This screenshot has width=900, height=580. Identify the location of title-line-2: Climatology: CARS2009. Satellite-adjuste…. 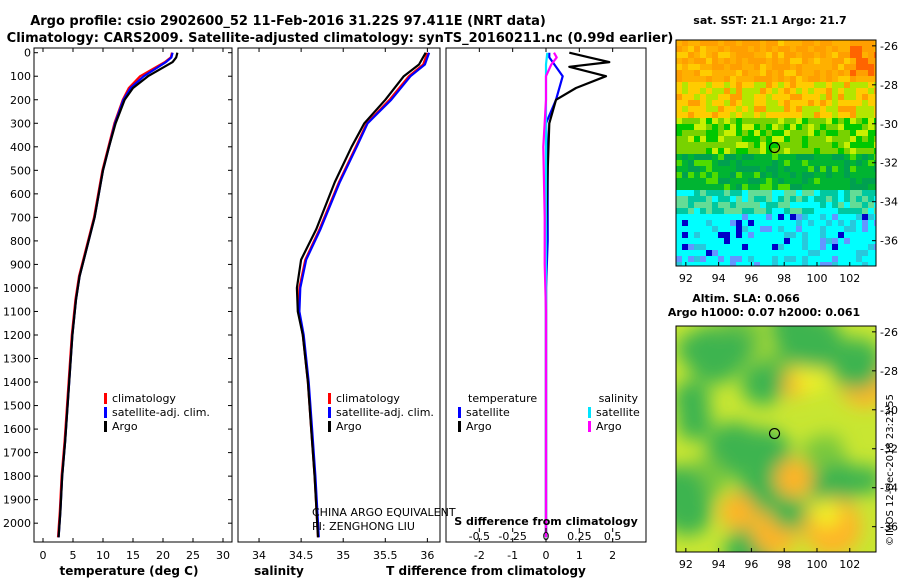
(340, 38).